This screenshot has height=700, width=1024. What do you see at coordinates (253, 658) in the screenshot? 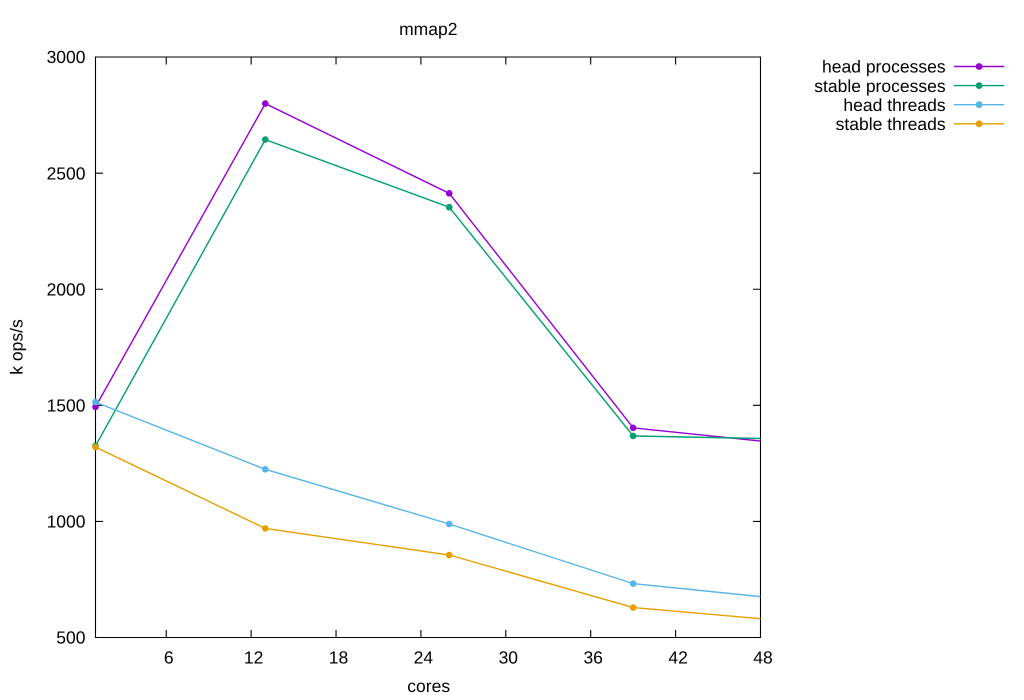
I see `svg-text: 12` at bounding box center [253, 658].